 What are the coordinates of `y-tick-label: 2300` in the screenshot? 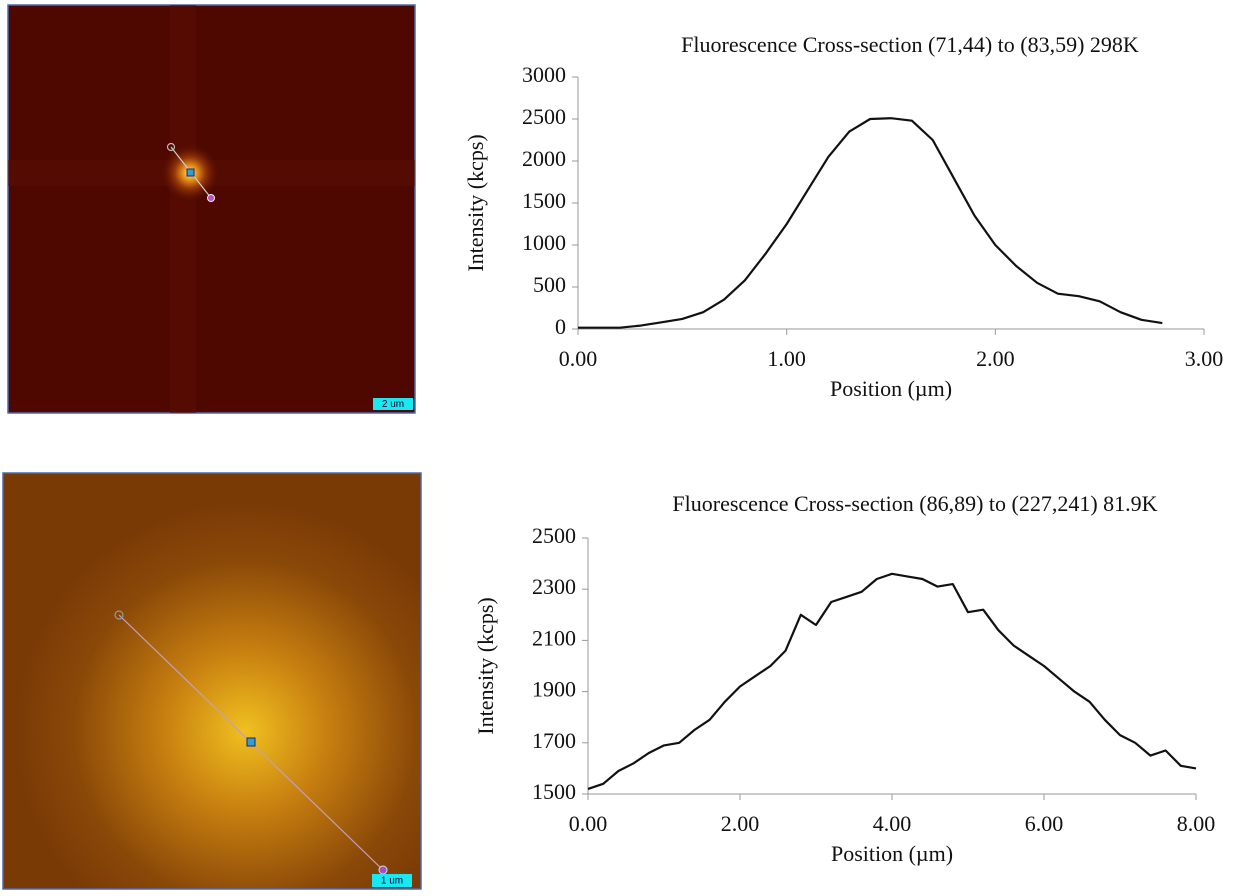 It's located at (554, 586).